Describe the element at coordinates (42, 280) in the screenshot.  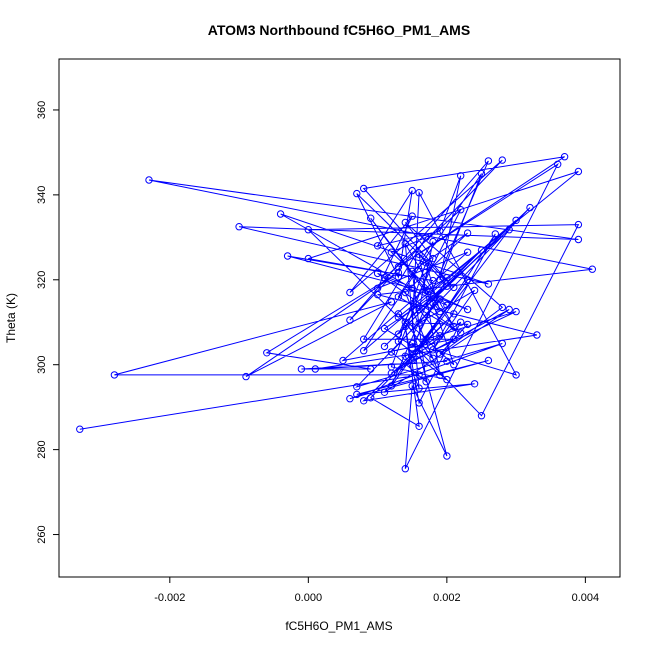
I see `y-tick-label: 320` at that location.